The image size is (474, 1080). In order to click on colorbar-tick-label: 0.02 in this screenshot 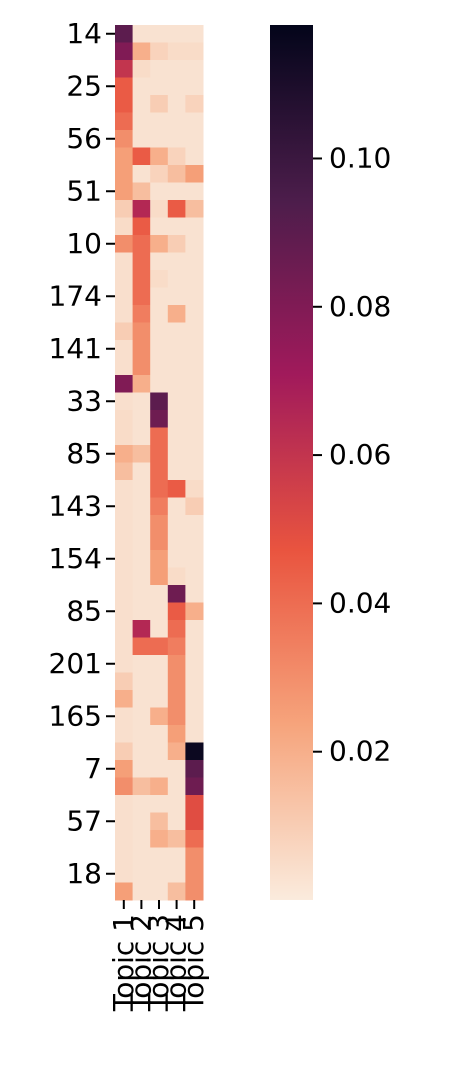, I will do `click(360, 751)`.